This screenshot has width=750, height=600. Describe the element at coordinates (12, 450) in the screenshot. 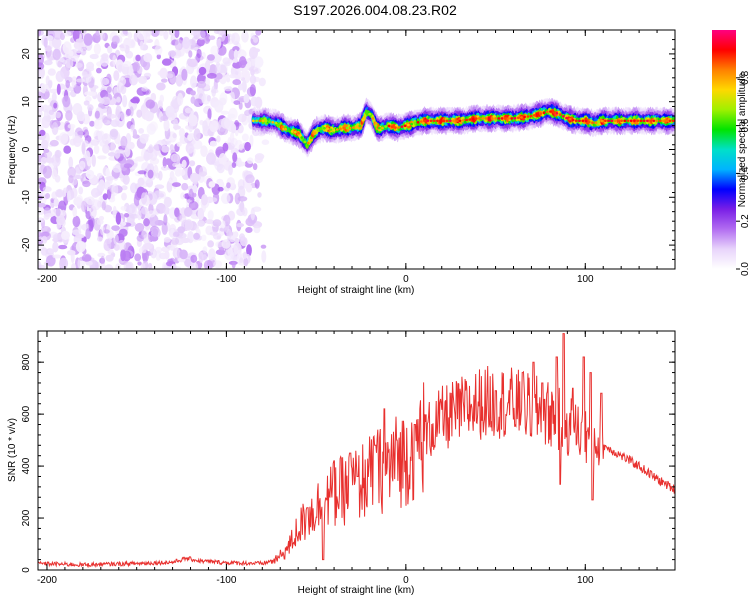

I see `snr-y-label: SNR (10 * v/v)` at that location.